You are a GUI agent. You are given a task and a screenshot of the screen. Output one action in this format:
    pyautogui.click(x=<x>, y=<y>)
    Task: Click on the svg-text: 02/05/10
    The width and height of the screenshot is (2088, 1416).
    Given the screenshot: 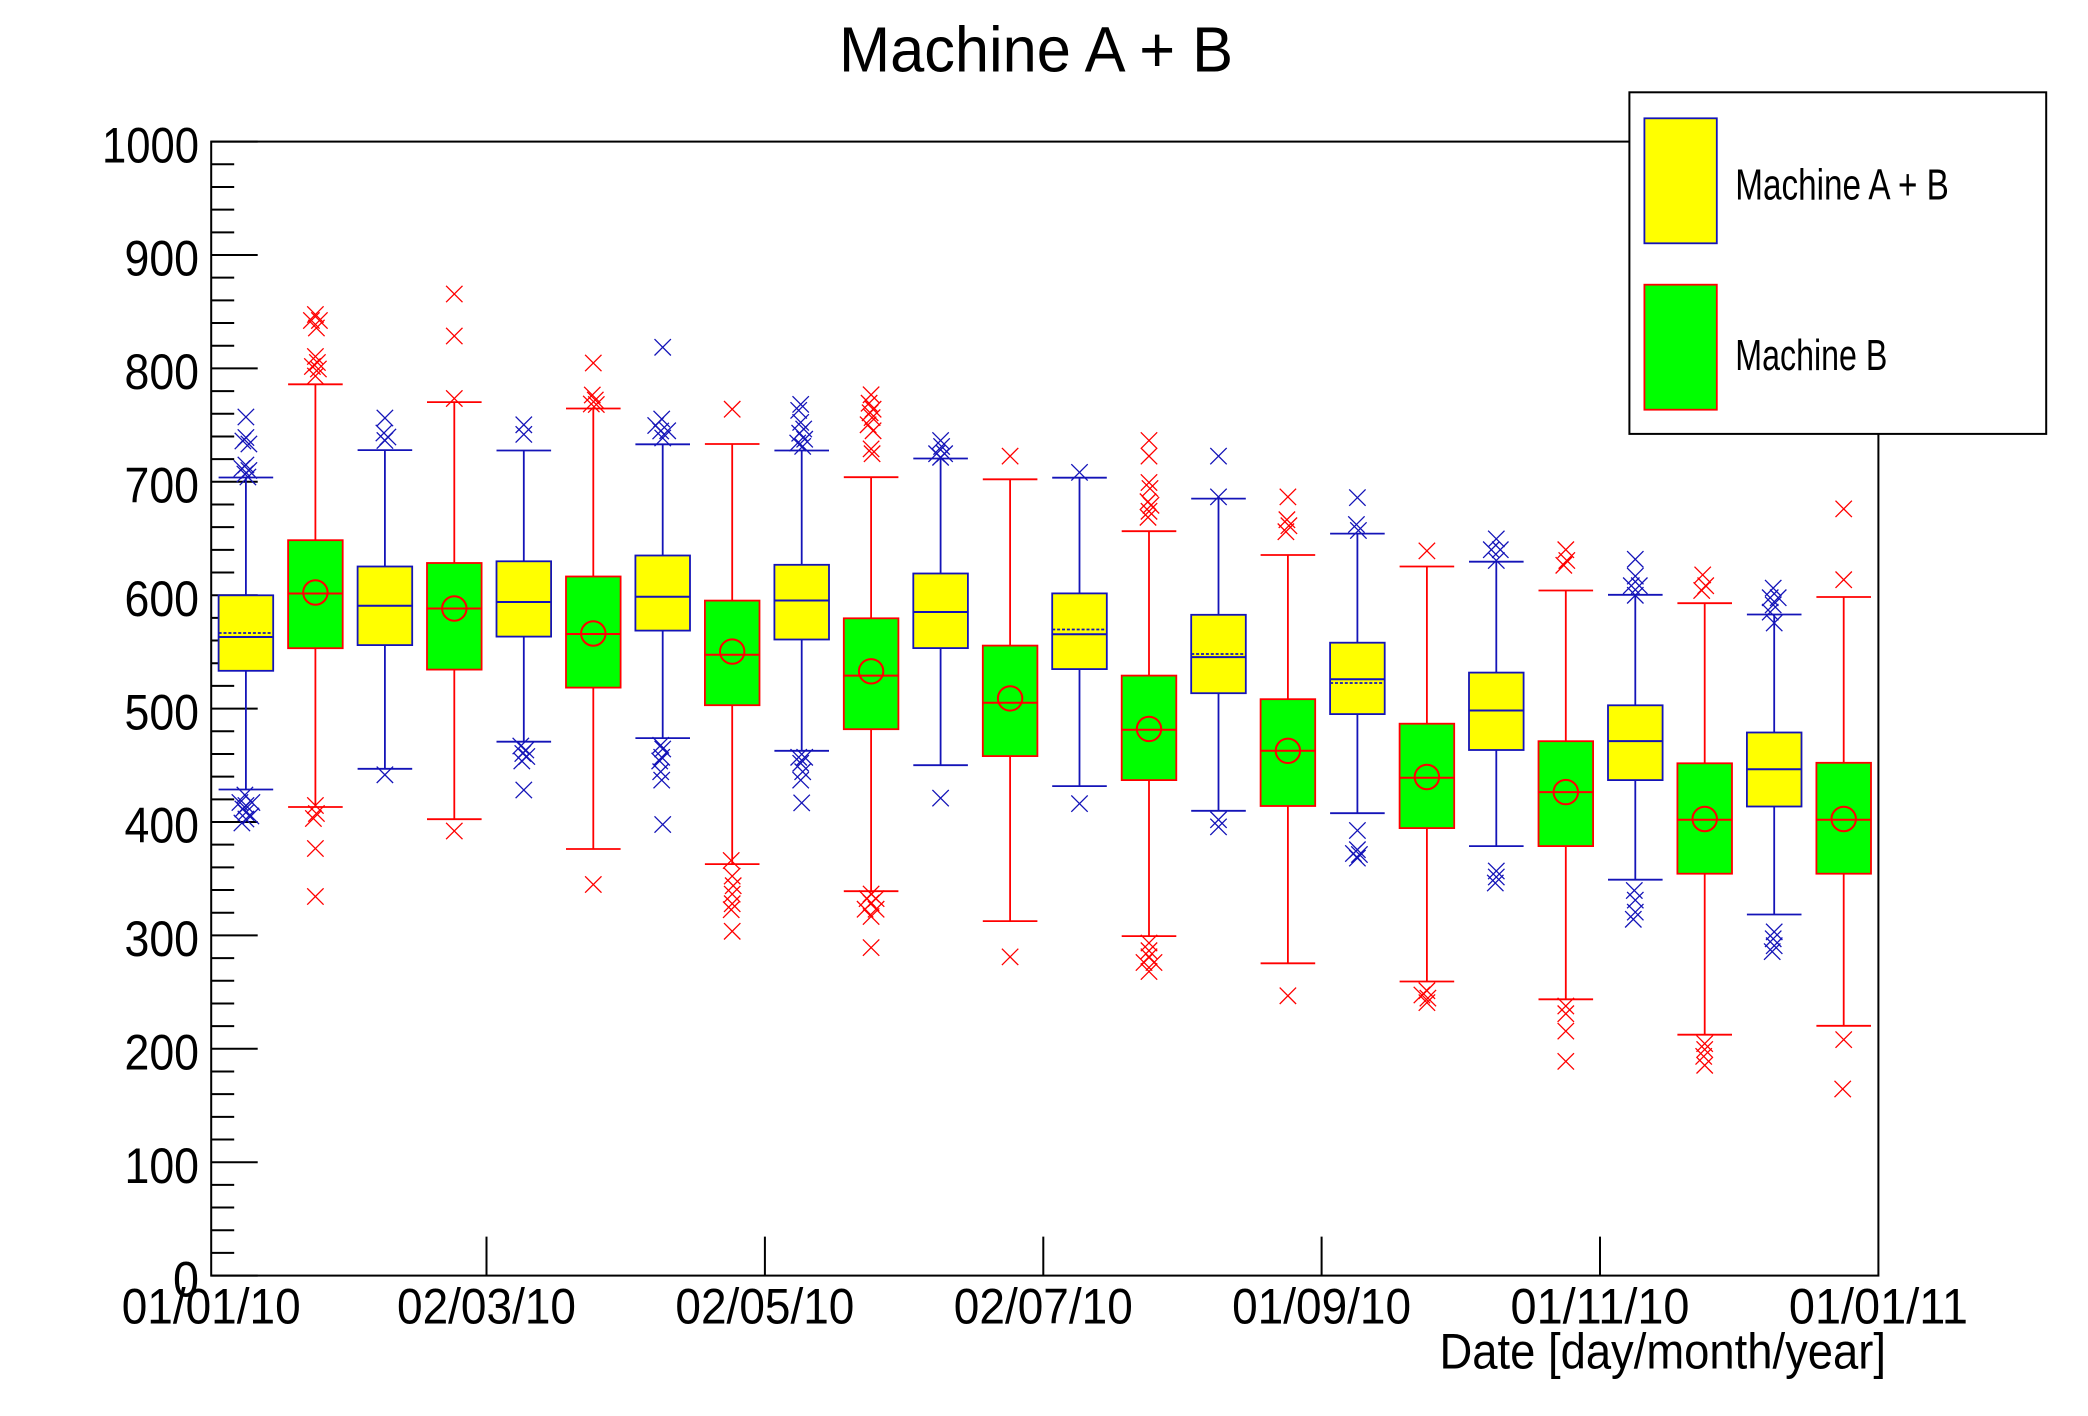 What is the action you would take?
    pyautogui.click(x=764, y=1307)
    